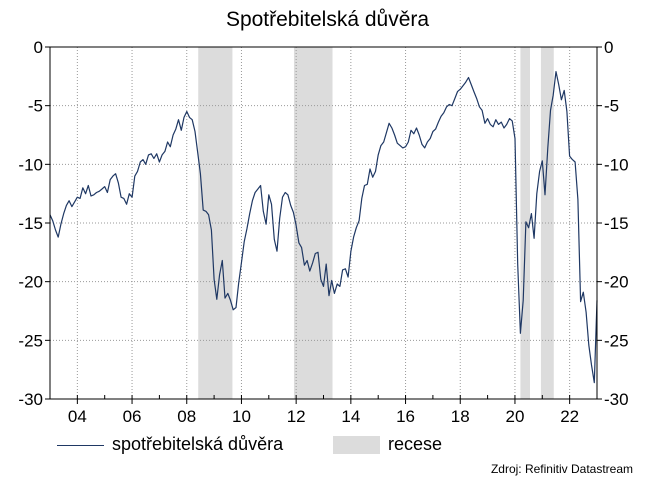 This screenshot has height=498, width=655. I want to click on y-tick-label-left: -25, so click(30, 340).